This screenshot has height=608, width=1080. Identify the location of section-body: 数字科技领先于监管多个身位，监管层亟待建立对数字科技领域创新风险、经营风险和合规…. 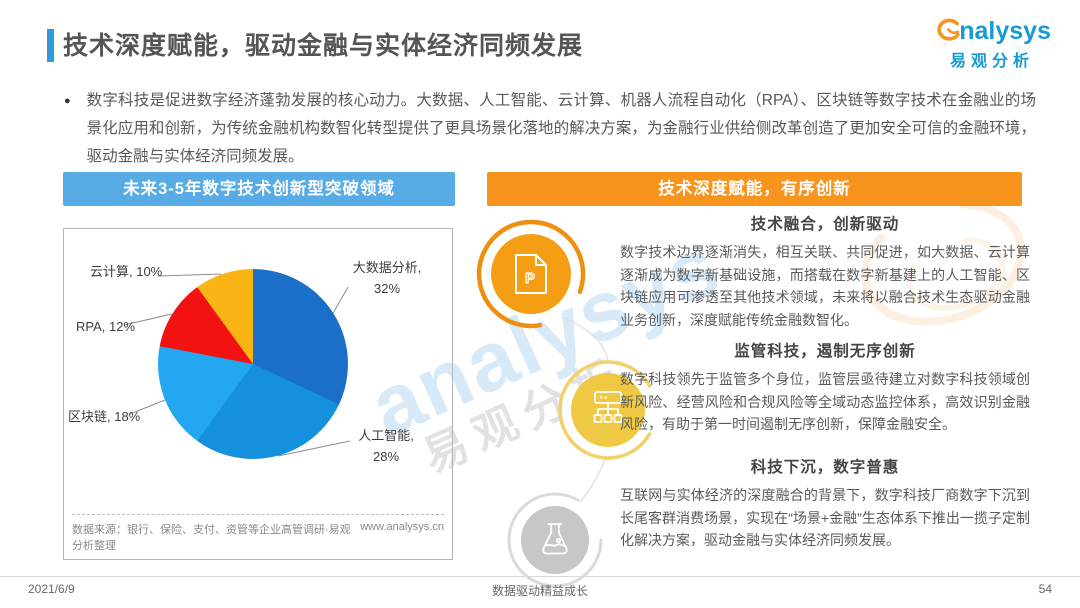
(825, 402).